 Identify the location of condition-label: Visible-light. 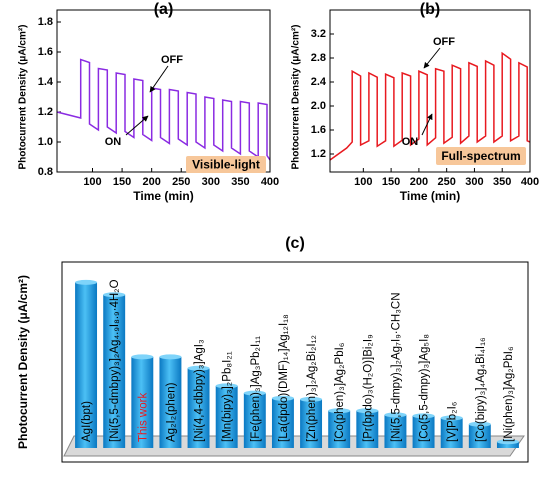
(226, 165).